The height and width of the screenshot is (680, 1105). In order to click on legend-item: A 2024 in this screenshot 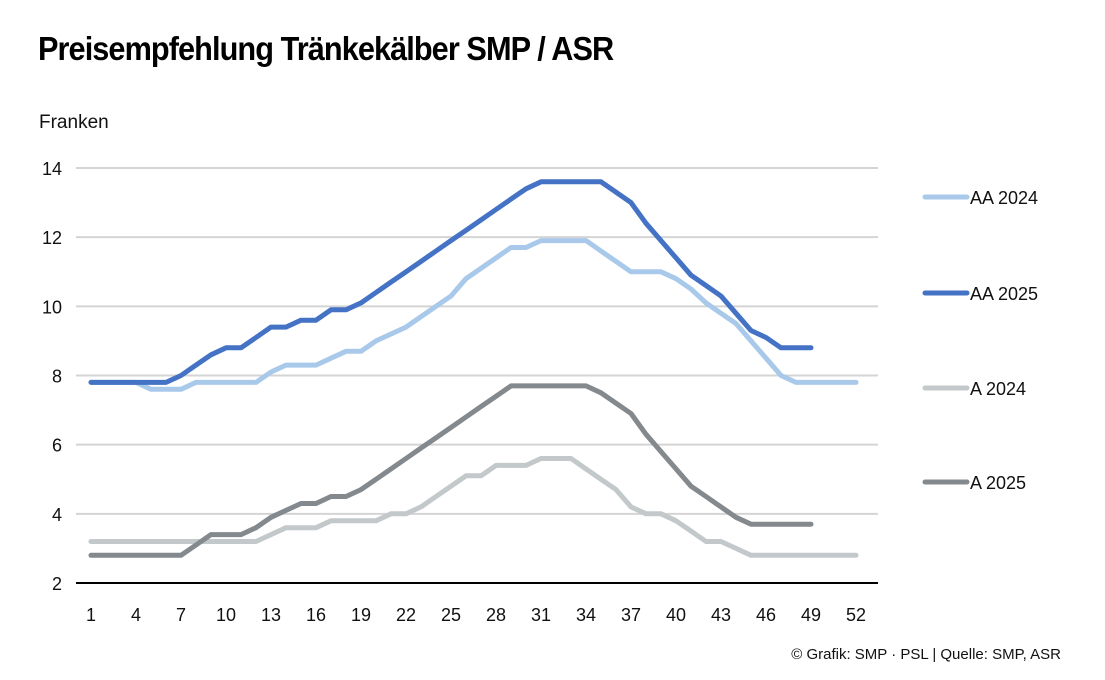, I will do `click(974, 389)`.